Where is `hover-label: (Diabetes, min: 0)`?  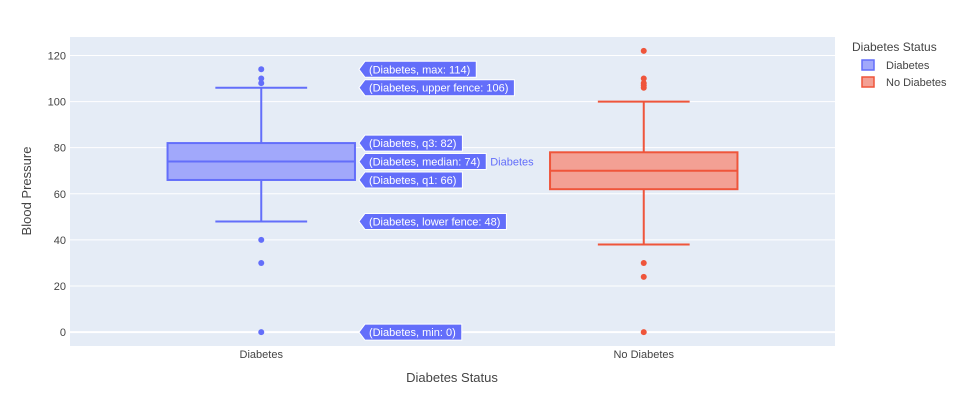 hover-label: (Diabetes, min: 0) is located at coordinates (410, 332).